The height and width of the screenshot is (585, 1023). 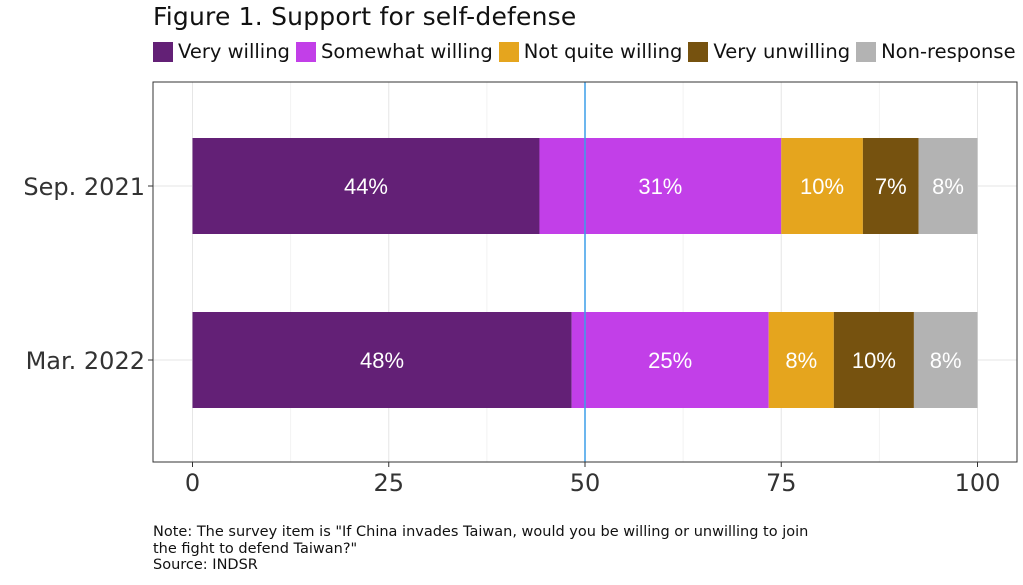 What do you see at coordinates (255, 548) in the screenshot?
I see `note-line-2: the fight to defend Taiwan?"` at bounding box center [255, 548].